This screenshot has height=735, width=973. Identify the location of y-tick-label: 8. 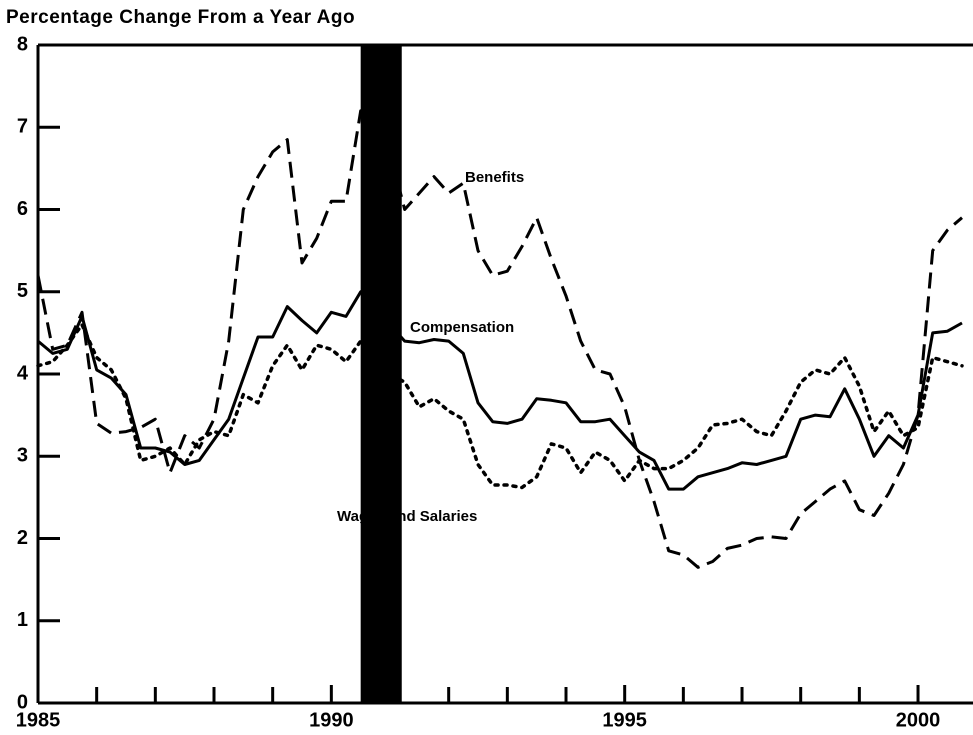
(22, 44).